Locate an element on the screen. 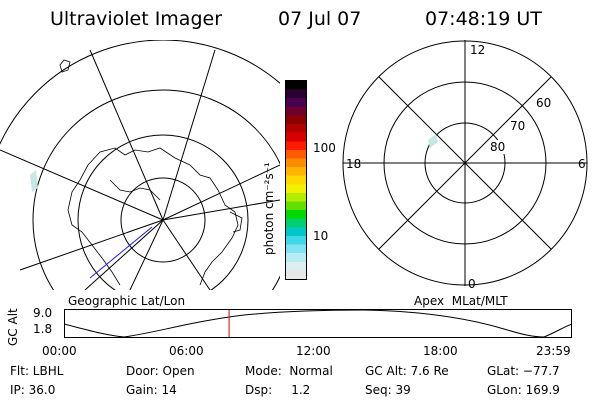  mlat-label-80: 80 is located at coordinates (498, 147).